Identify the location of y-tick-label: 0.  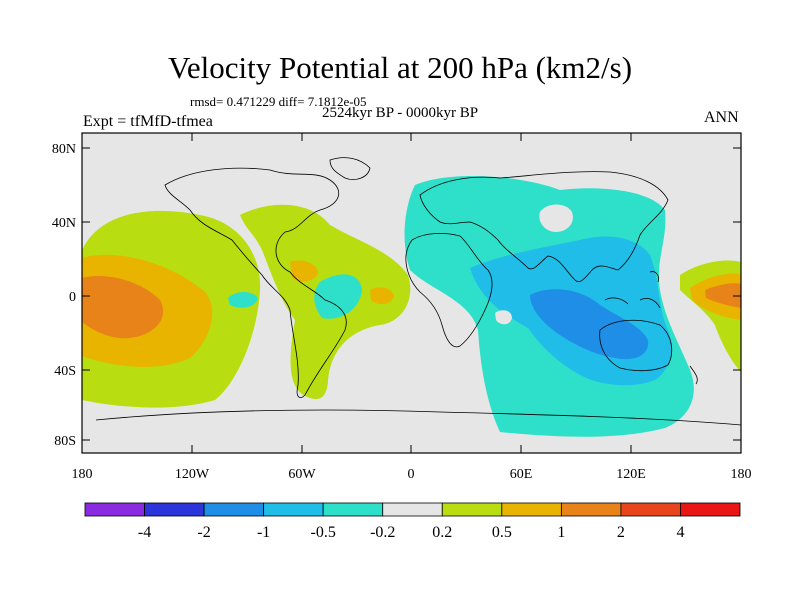
(72, 297).